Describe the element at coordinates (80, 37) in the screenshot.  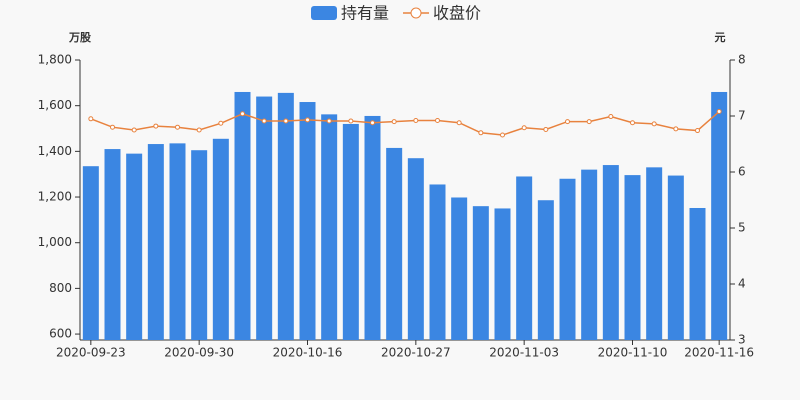
I see `y-axis-unit: 万股` at that location.